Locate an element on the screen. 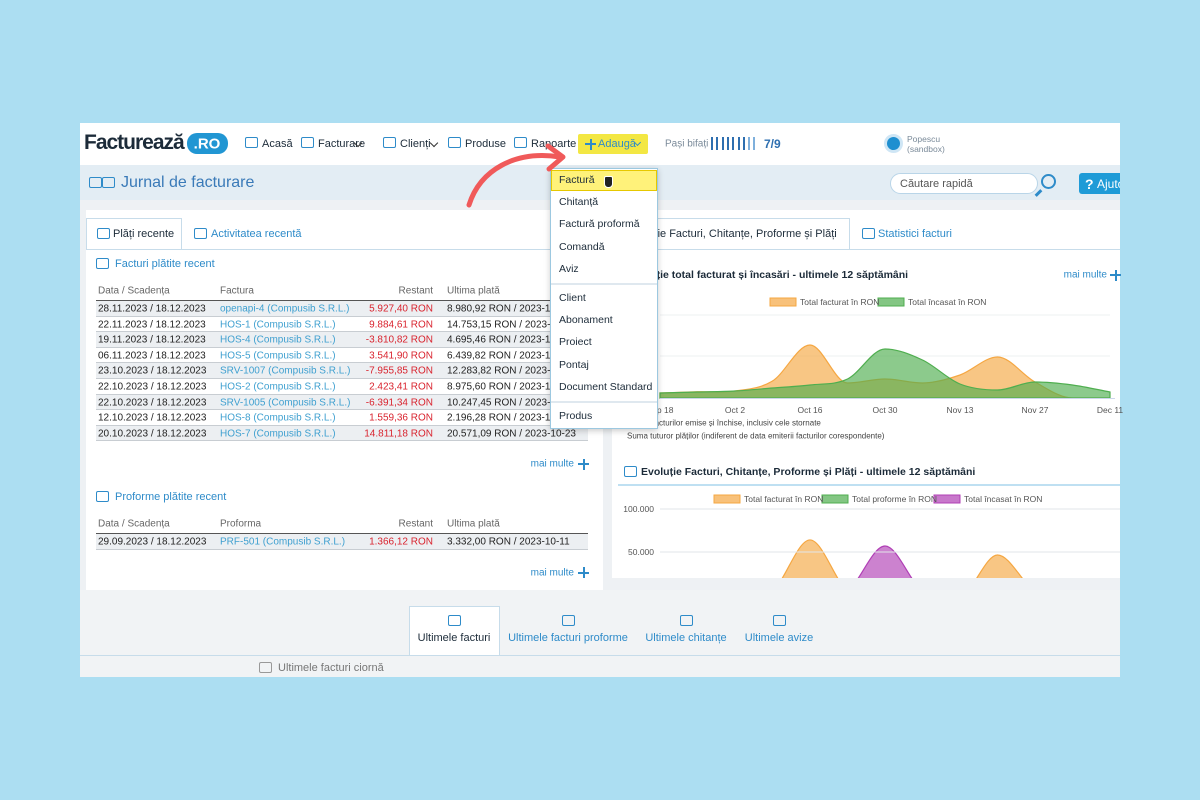 This screenshot has height=800, width=1200. menu-item: Chitanță is located at coordinates (579, 202).